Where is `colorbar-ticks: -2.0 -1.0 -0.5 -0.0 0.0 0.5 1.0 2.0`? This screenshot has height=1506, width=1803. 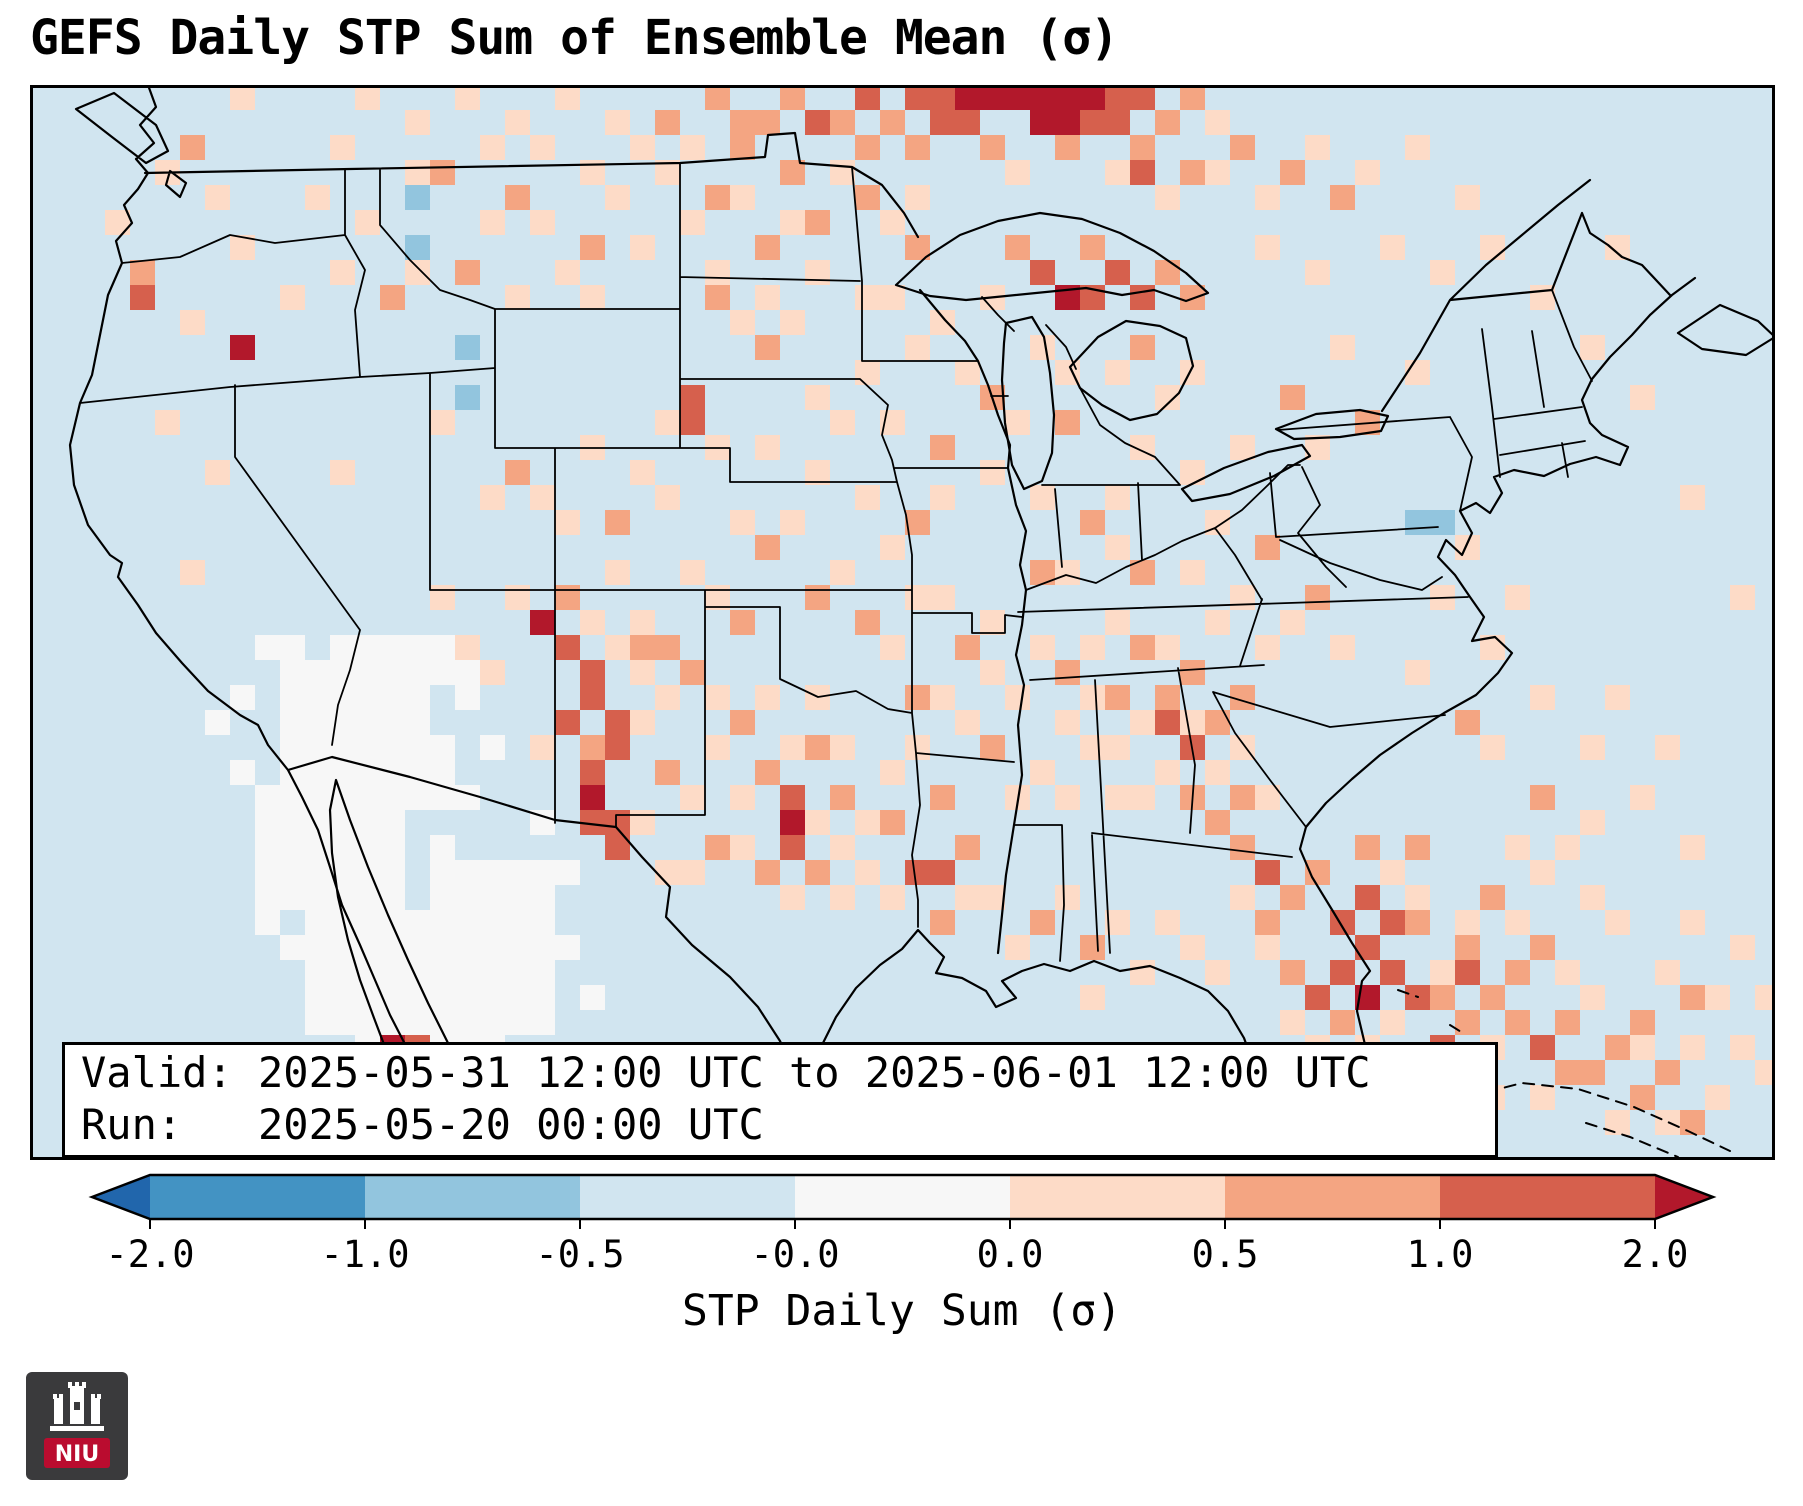 colorbar-ticks: -2.0 -1.0 -0.5 -0.0 0.0 0.5 1.0 2.0 is located at coordinates (896, 1247).